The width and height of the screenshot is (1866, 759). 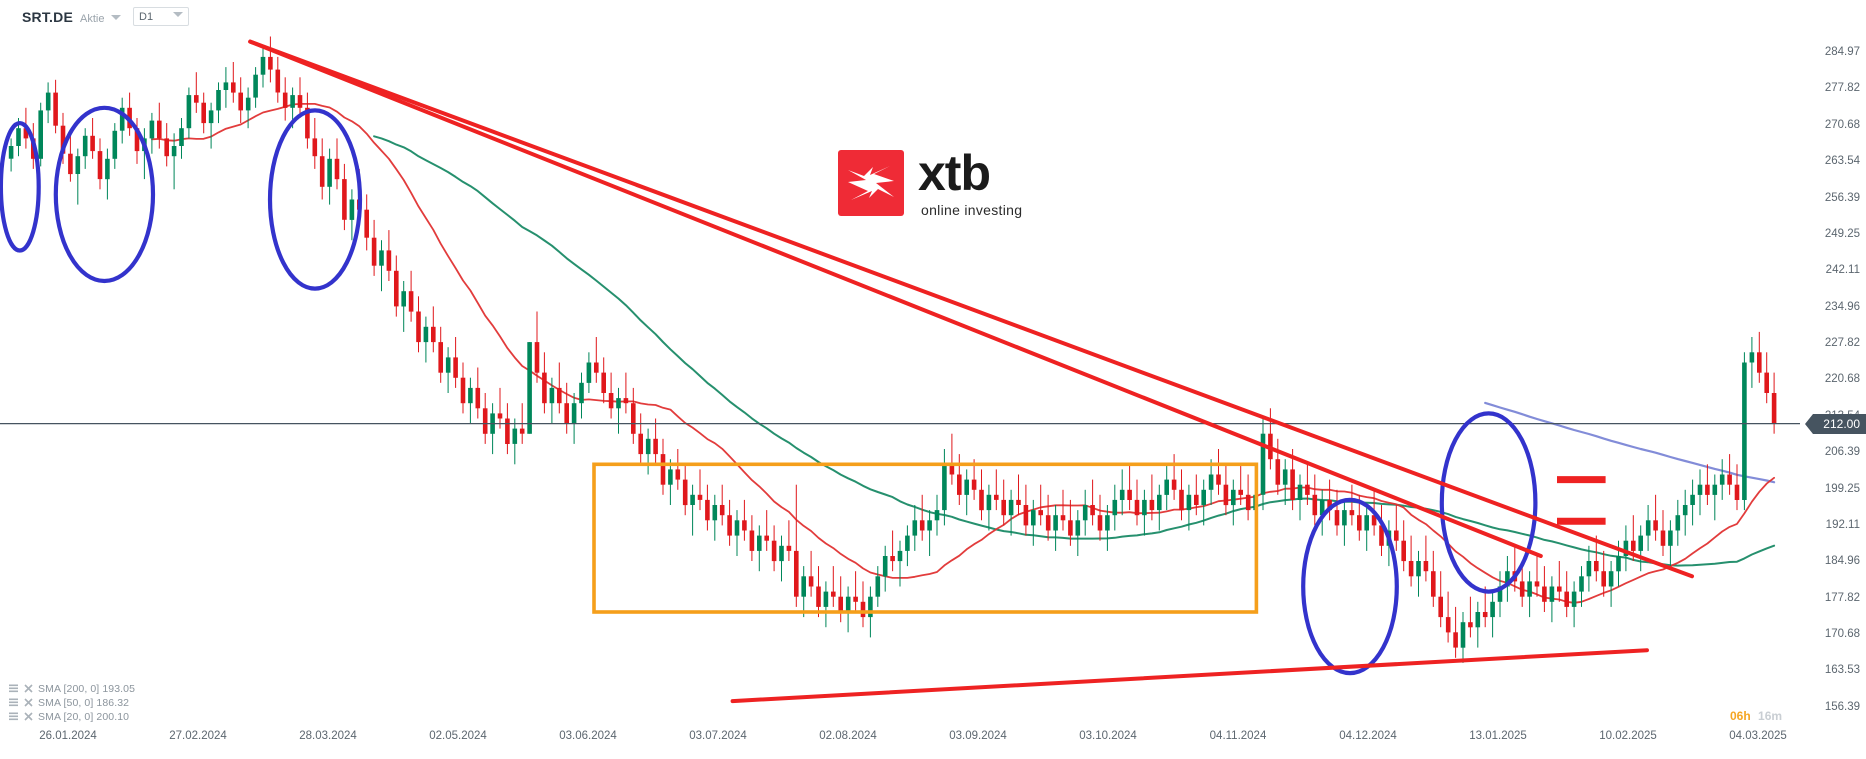 What do you see at coordinates (198, 736) in the screenshot?
I see `date-tick: 27.02.2024` at bounding box center [198, 736].